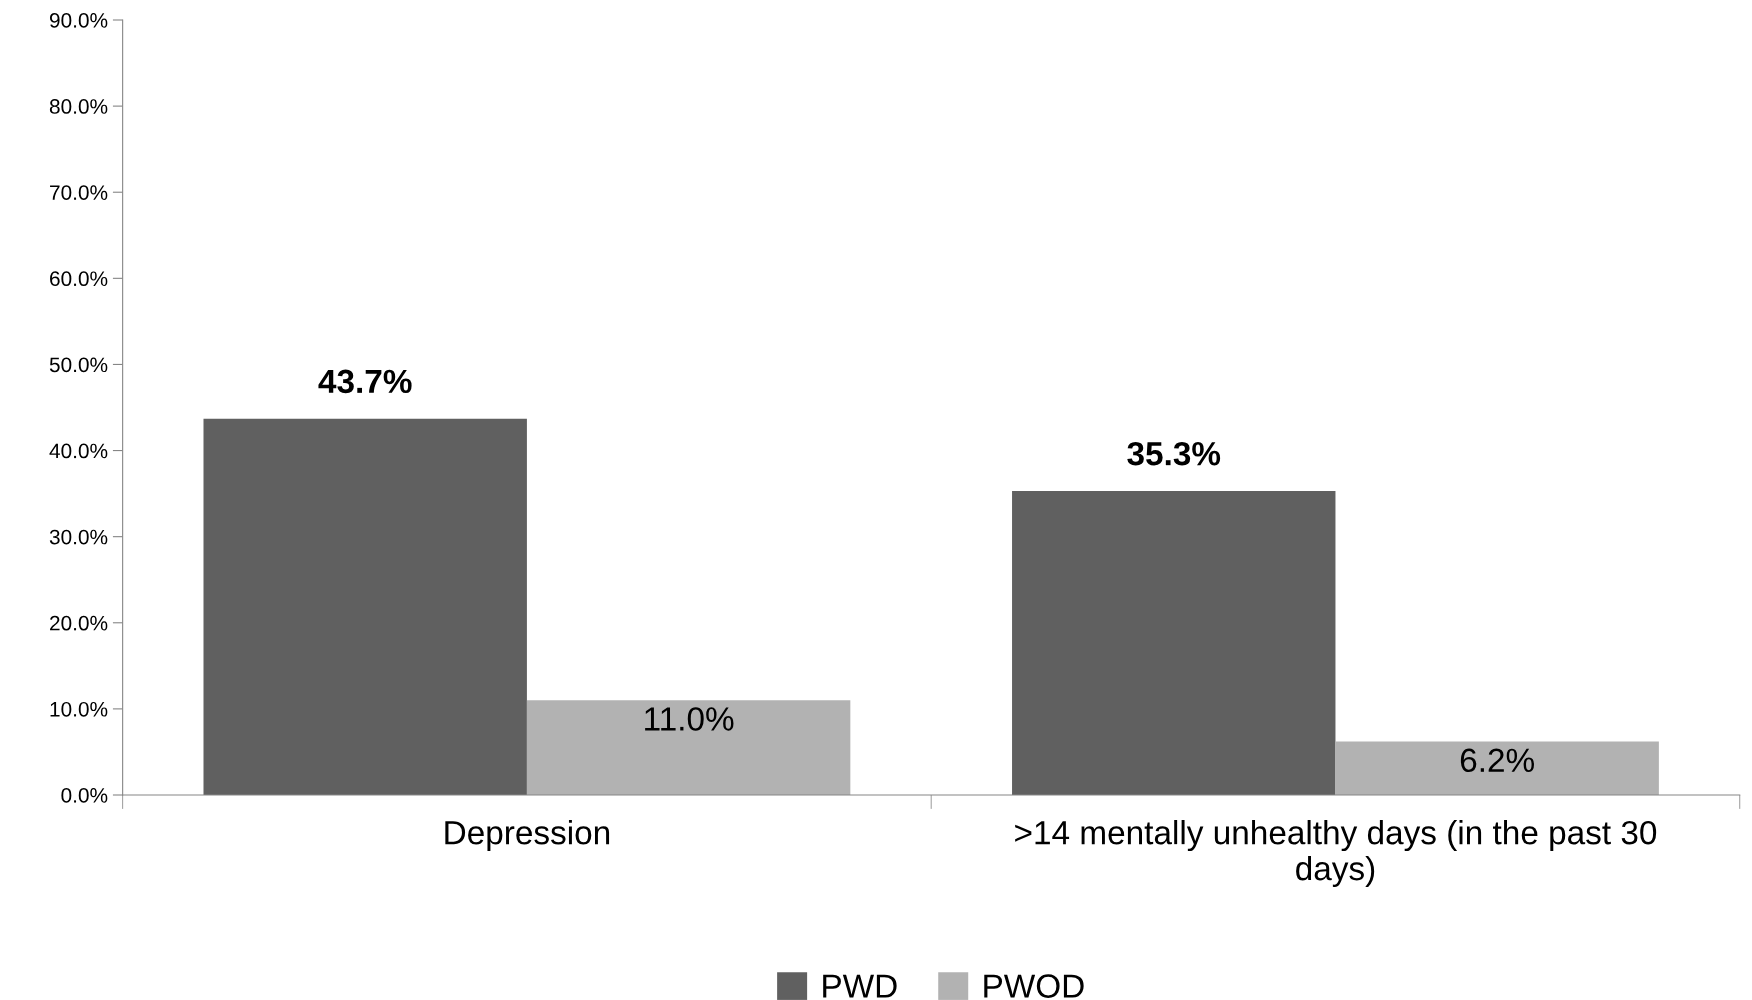  I want to click on legend-label: PWOD, so click(1034, 986).